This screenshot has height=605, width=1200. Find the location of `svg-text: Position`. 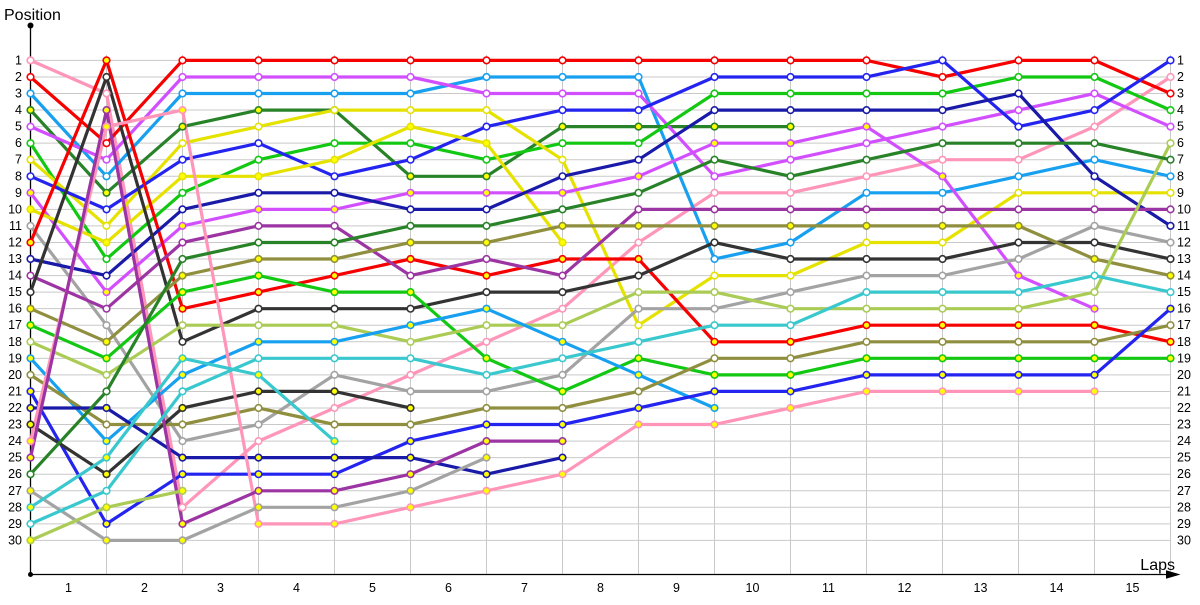

svg-text: Position is located at coordinates (32, 15).